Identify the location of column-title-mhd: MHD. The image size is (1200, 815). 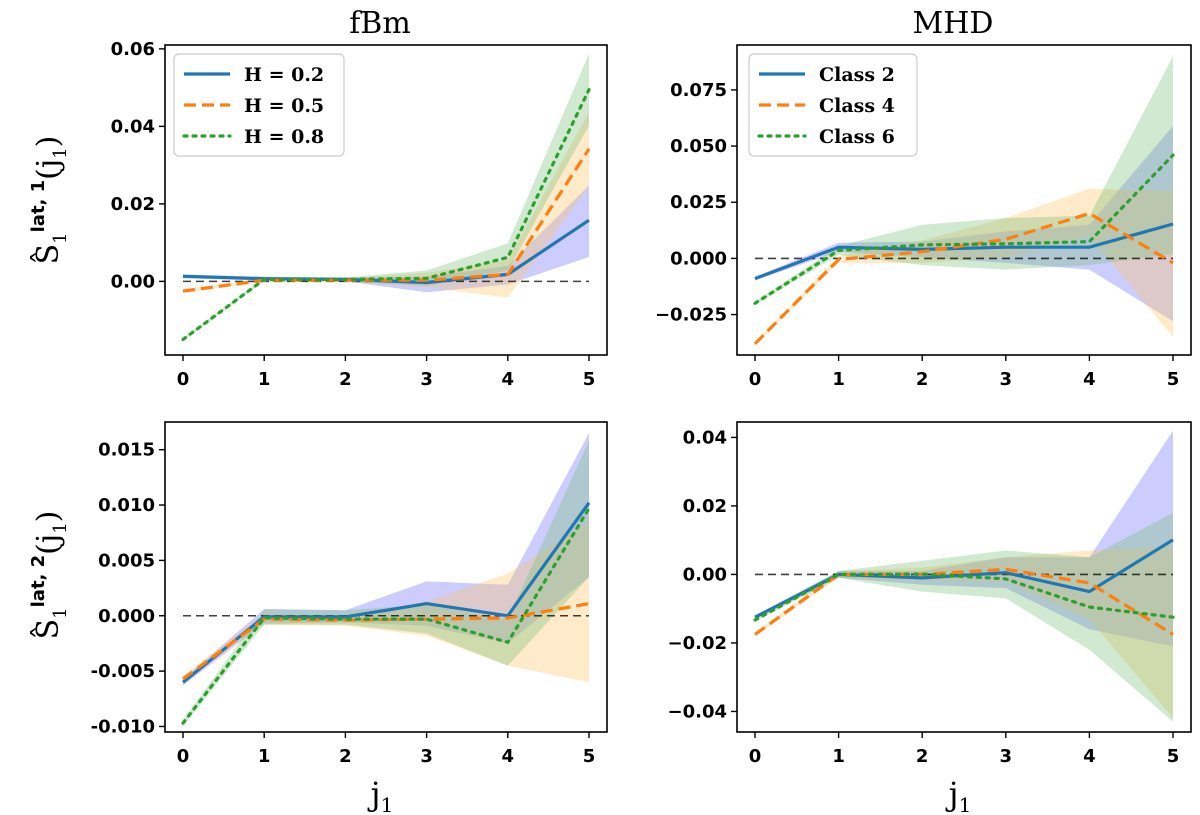
(953, 23).